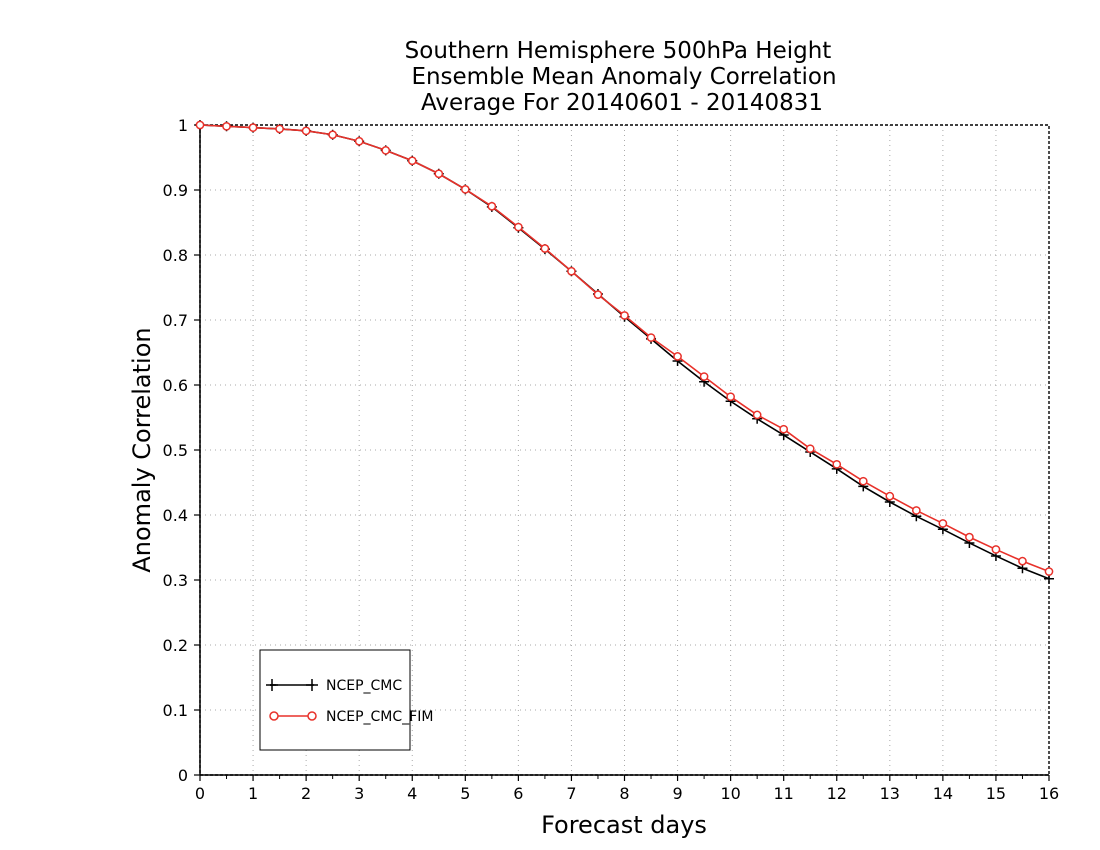  I want to click on x-axis-label: Forecast days, so click(624, 825).